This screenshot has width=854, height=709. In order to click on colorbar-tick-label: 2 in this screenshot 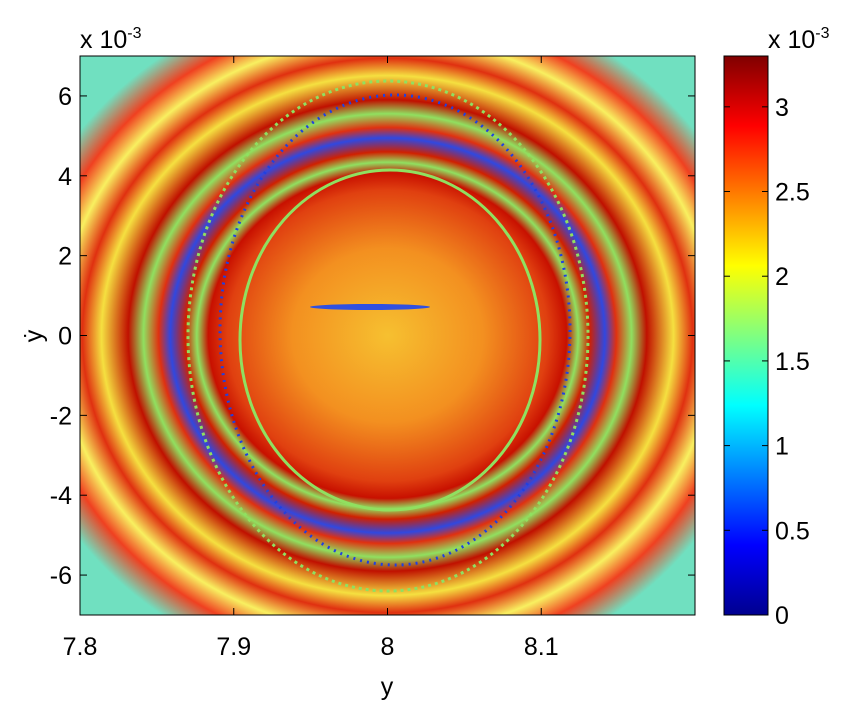, I will do `click(782, 277)`.